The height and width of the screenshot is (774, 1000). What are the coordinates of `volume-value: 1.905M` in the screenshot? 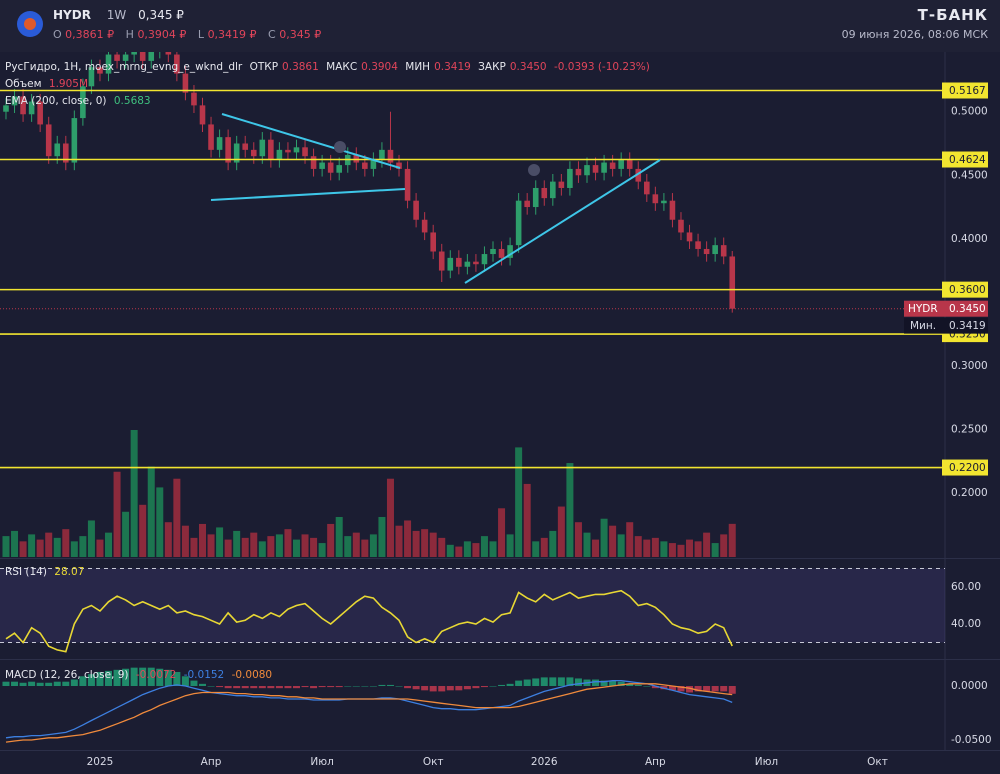 It's located at (68, 84).